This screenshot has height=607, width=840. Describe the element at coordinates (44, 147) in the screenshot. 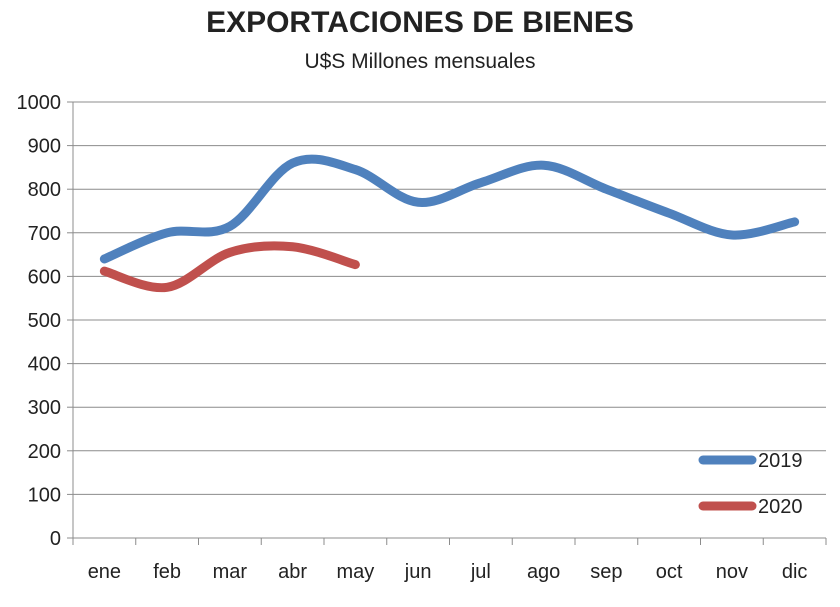

I see `y-tick-label: 900` at that location.